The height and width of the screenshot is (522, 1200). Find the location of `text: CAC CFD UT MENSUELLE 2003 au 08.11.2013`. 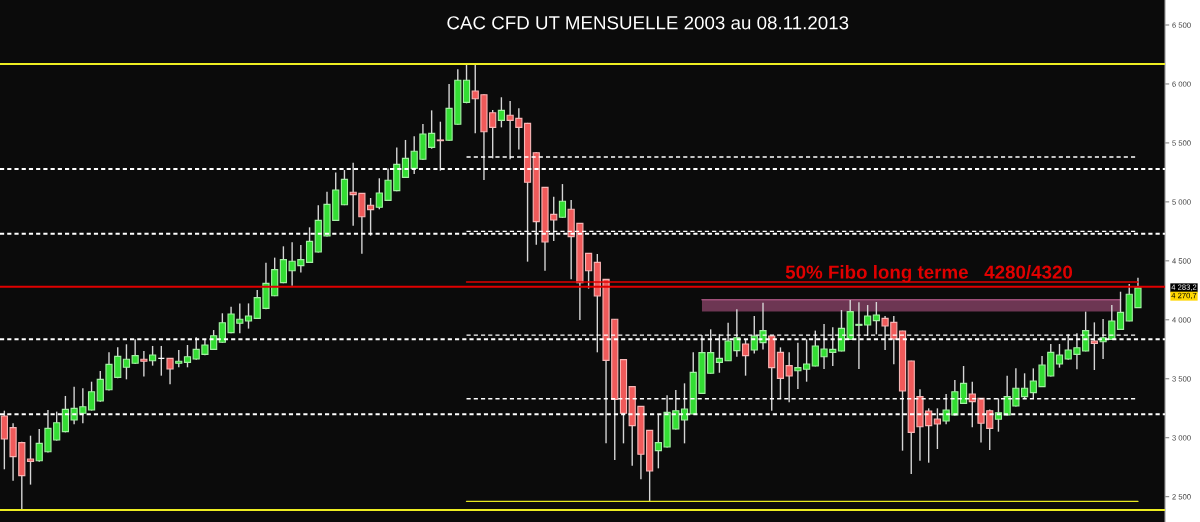

text: CAC CFD UT MENSUELLE 2003 au 08.11.2013 is located at coordinates (648, 23).